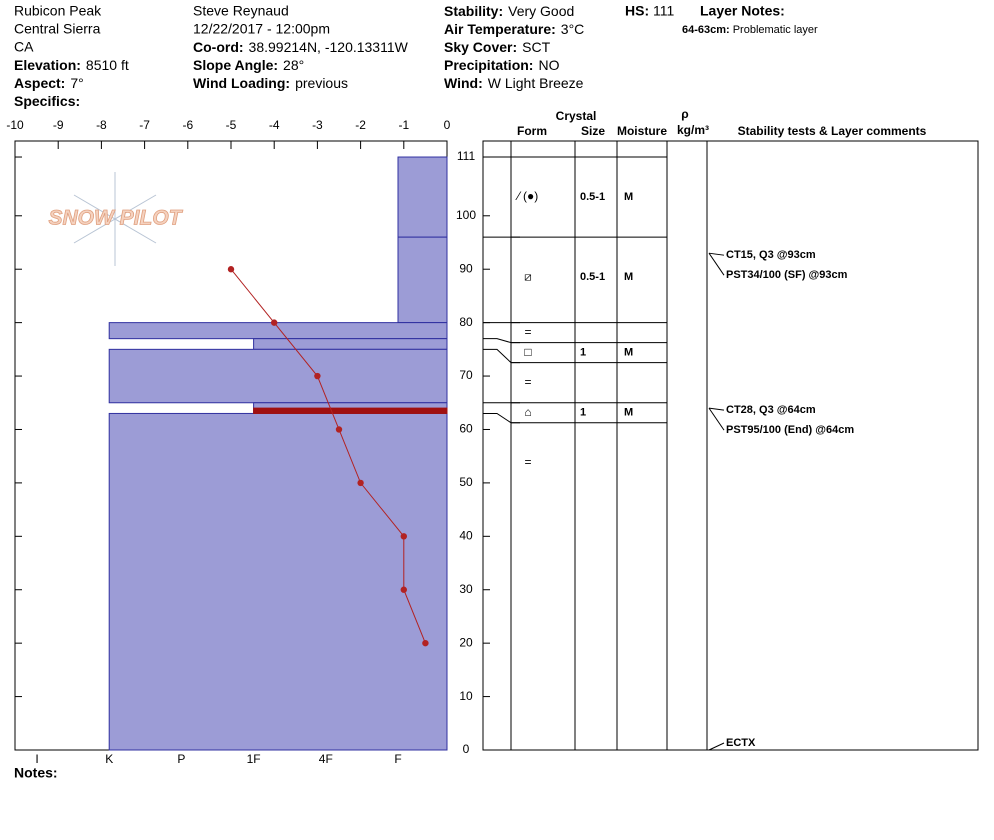  Describe the element at coordinates (832, 131) in the screenshot. I see `column-header: Stability tests & Layer comments` at that location.